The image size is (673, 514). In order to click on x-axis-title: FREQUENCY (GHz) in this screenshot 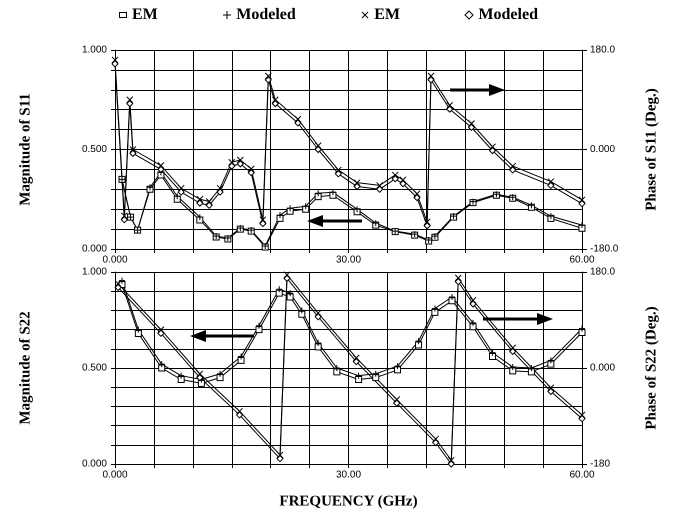, I will do `click(348, 502)`.